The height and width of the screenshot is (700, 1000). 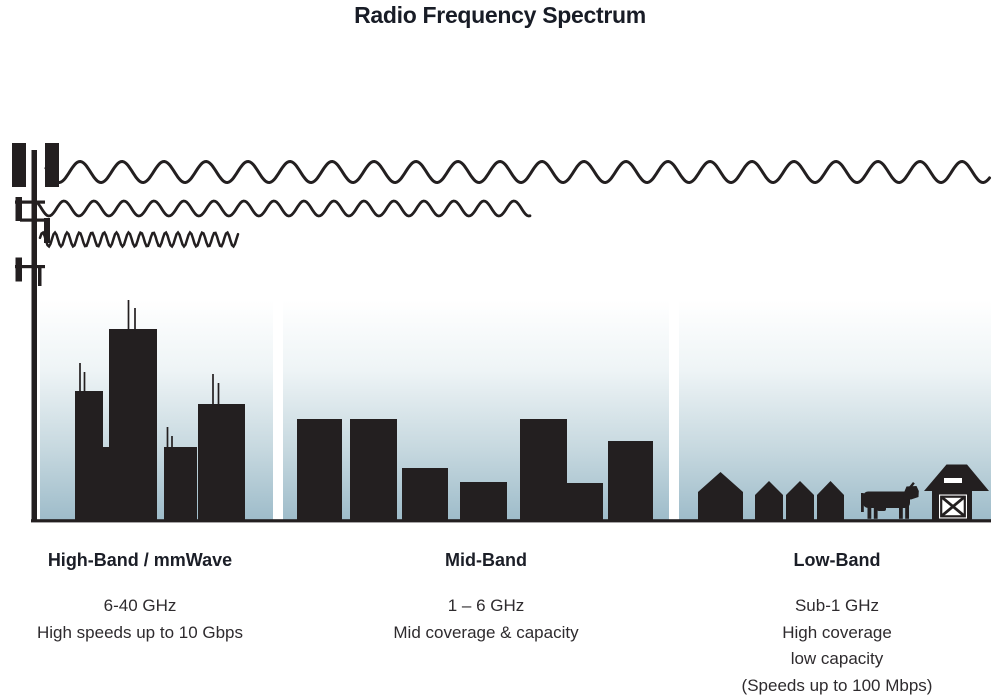 What do you see at coordinates (837, 632) in the screenshot?
I see `band-detail-line: High coverage` at bounding box center [837, 632].